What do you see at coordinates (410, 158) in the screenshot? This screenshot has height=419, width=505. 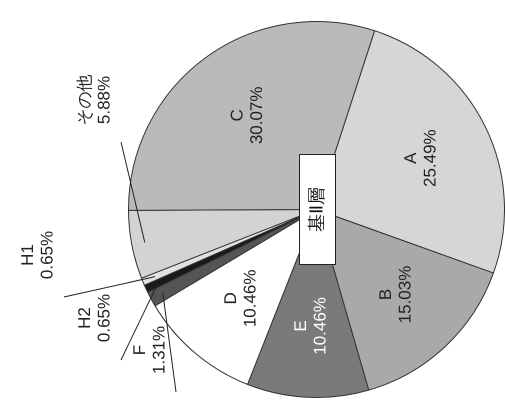 I see `slice-label: A` at bounding box center [410, 158].